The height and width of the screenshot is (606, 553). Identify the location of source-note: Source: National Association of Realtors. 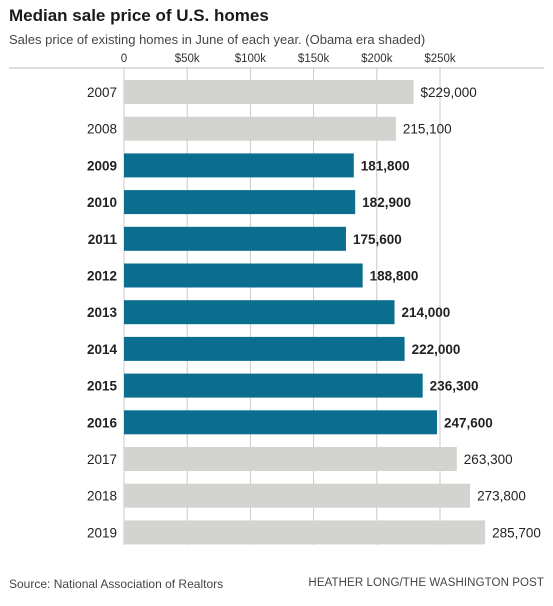
(116, 584).